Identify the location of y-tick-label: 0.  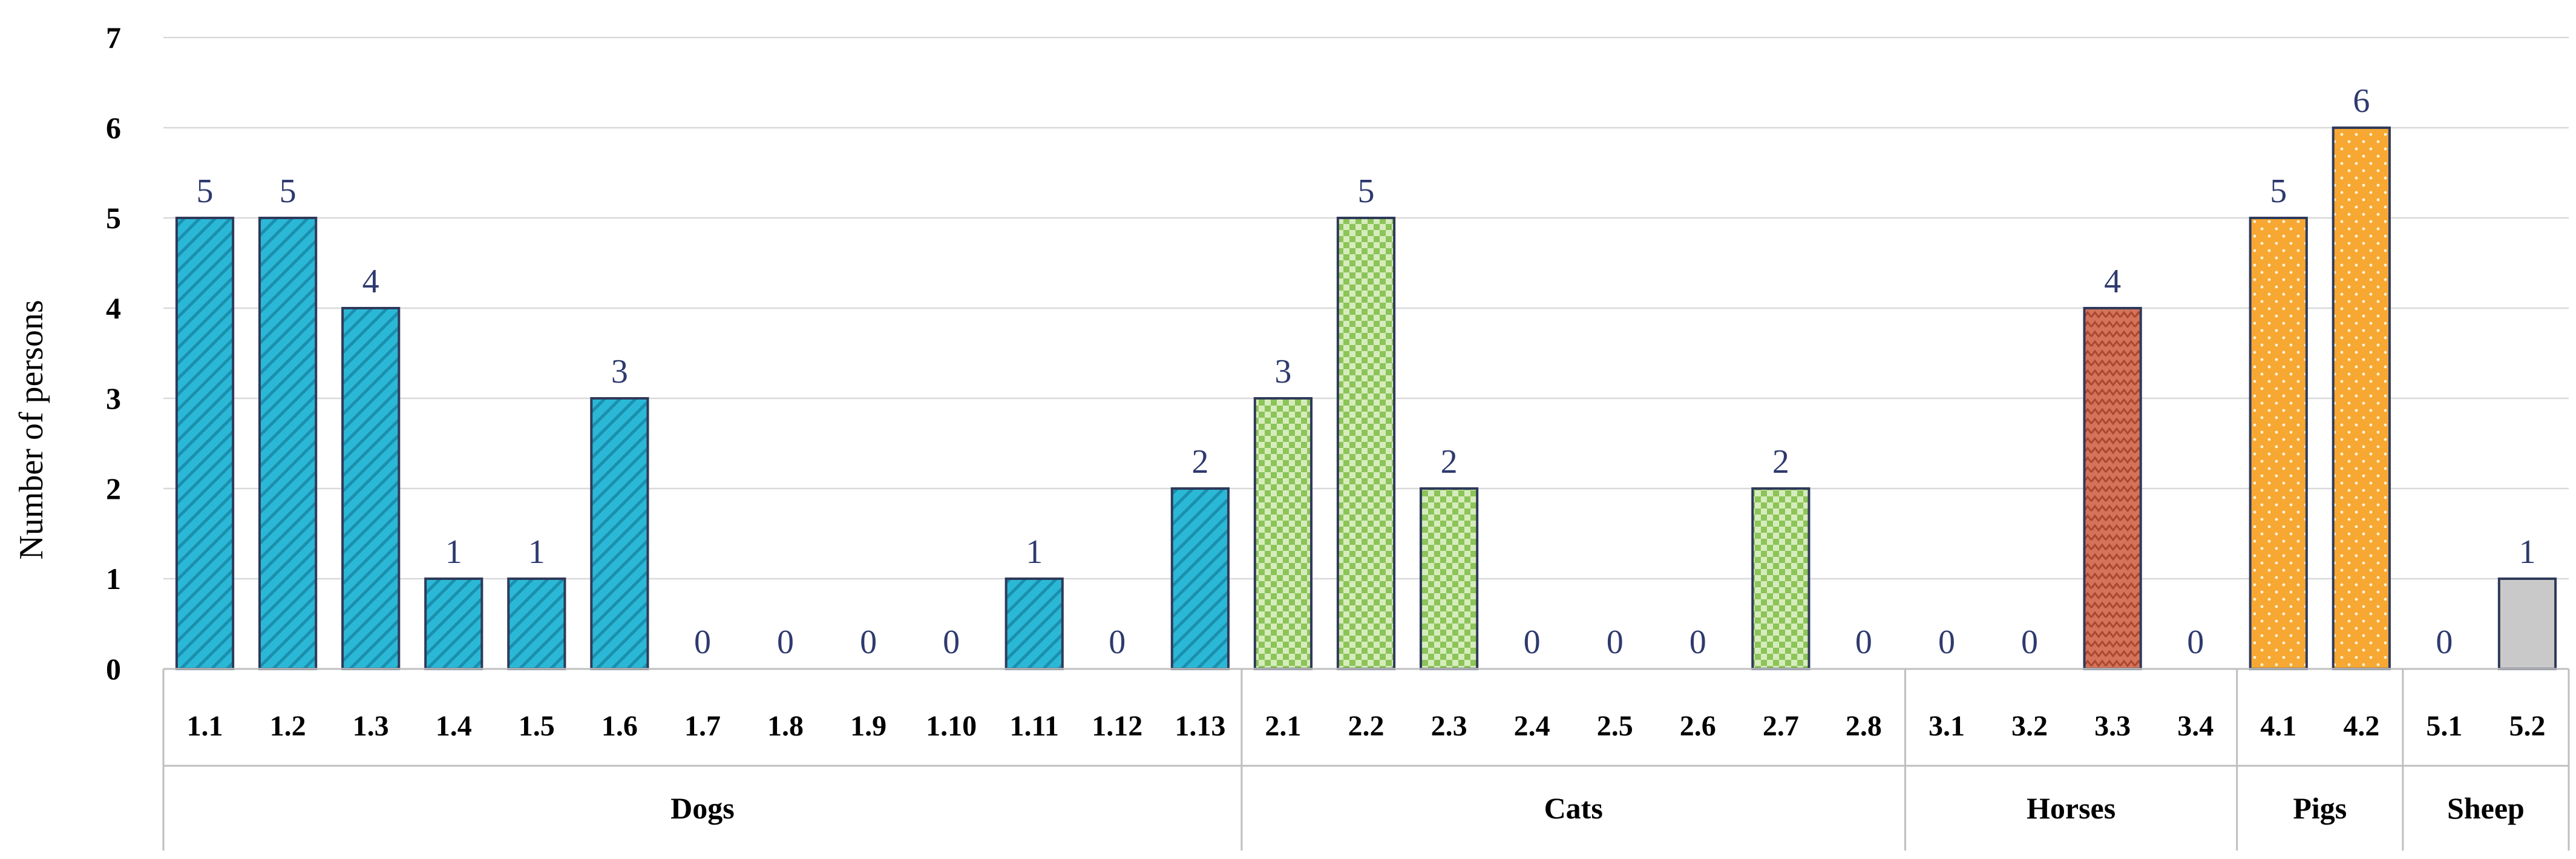
(113, 669).